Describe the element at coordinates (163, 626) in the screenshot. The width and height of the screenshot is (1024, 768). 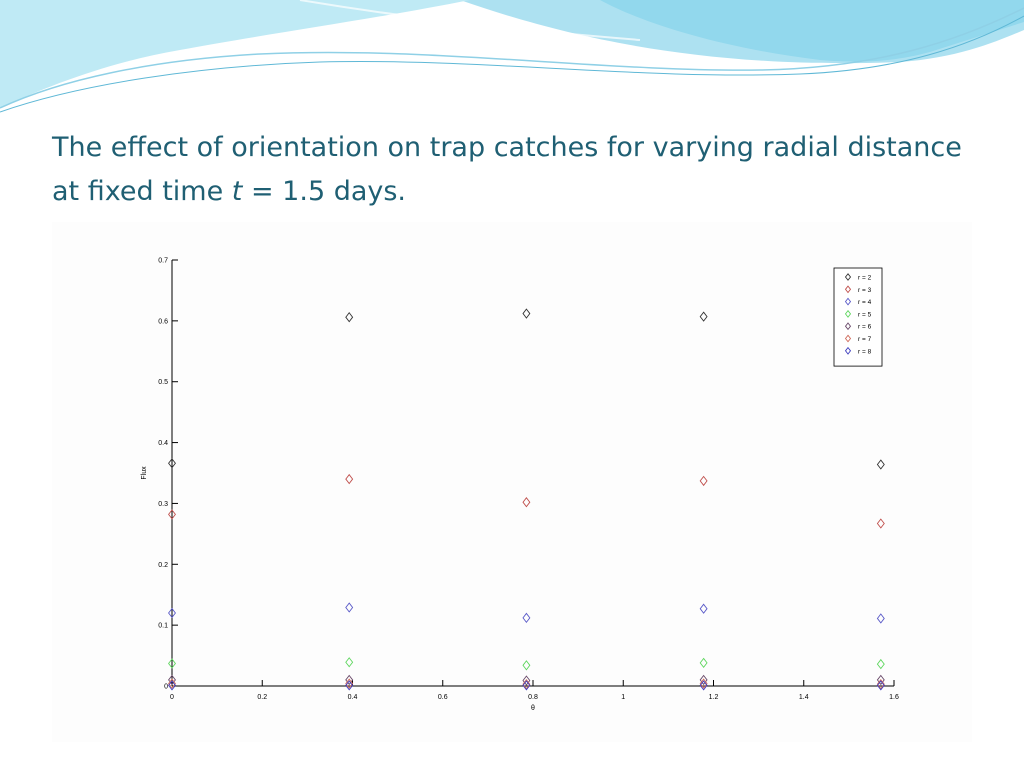
I see `y-tick-label: 0.1` at that location.